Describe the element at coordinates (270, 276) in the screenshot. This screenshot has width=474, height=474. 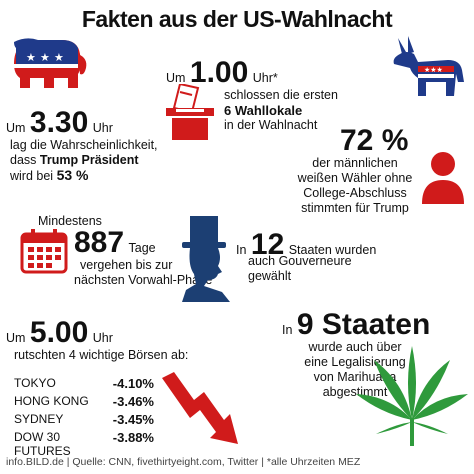
I see `governors-line3: gewählt` at that location.